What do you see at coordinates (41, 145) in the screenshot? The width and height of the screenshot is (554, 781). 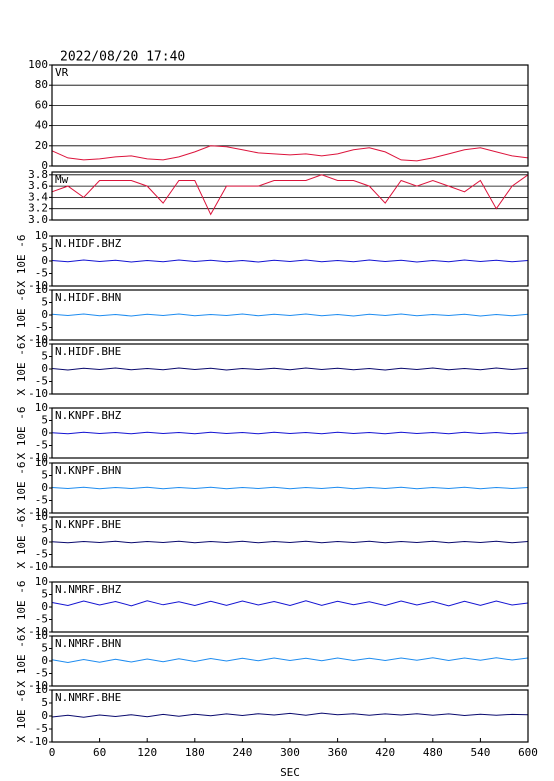 I see `y-tick-label: 20` at bounding box center [41, 145].